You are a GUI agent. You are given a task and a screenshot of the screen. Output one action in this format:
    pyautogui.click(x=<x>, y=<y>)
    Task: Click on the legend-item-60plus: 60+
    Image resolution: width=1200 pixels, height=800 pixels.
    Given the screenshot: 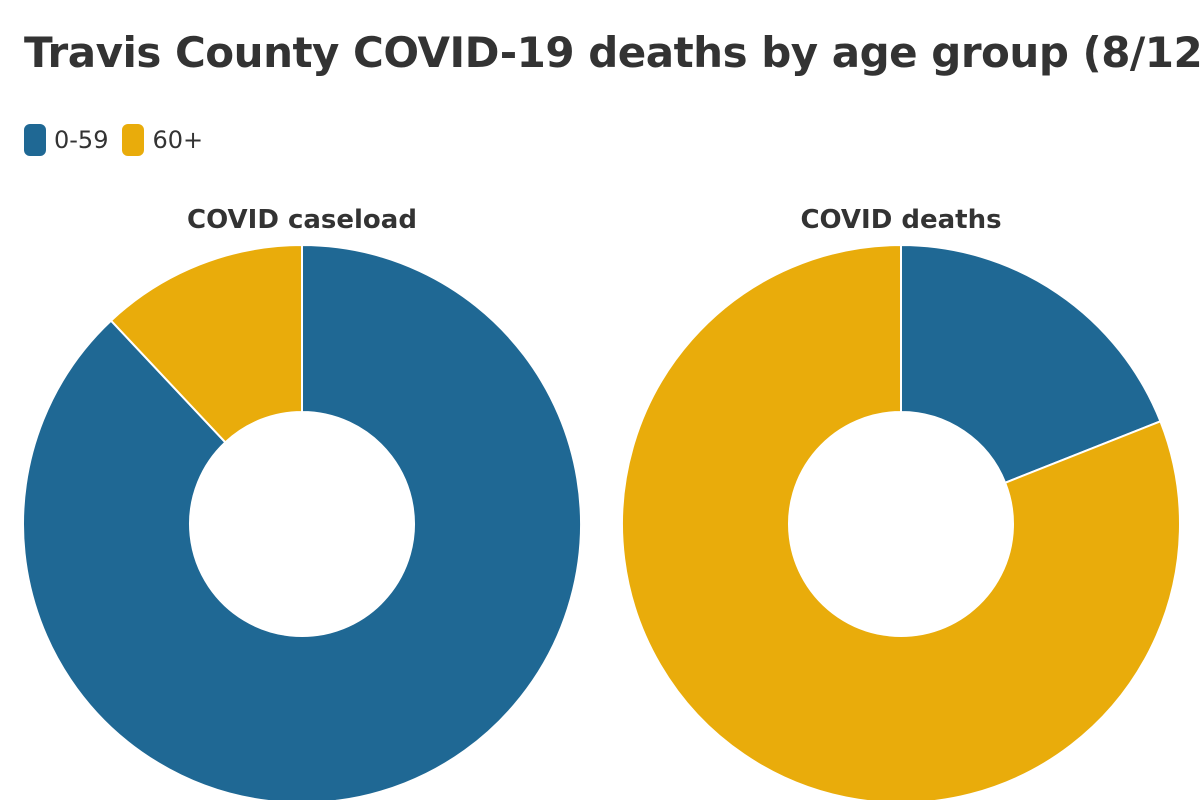 What is the action you would take?
    pyautogui.click(x=162, y=140)
    